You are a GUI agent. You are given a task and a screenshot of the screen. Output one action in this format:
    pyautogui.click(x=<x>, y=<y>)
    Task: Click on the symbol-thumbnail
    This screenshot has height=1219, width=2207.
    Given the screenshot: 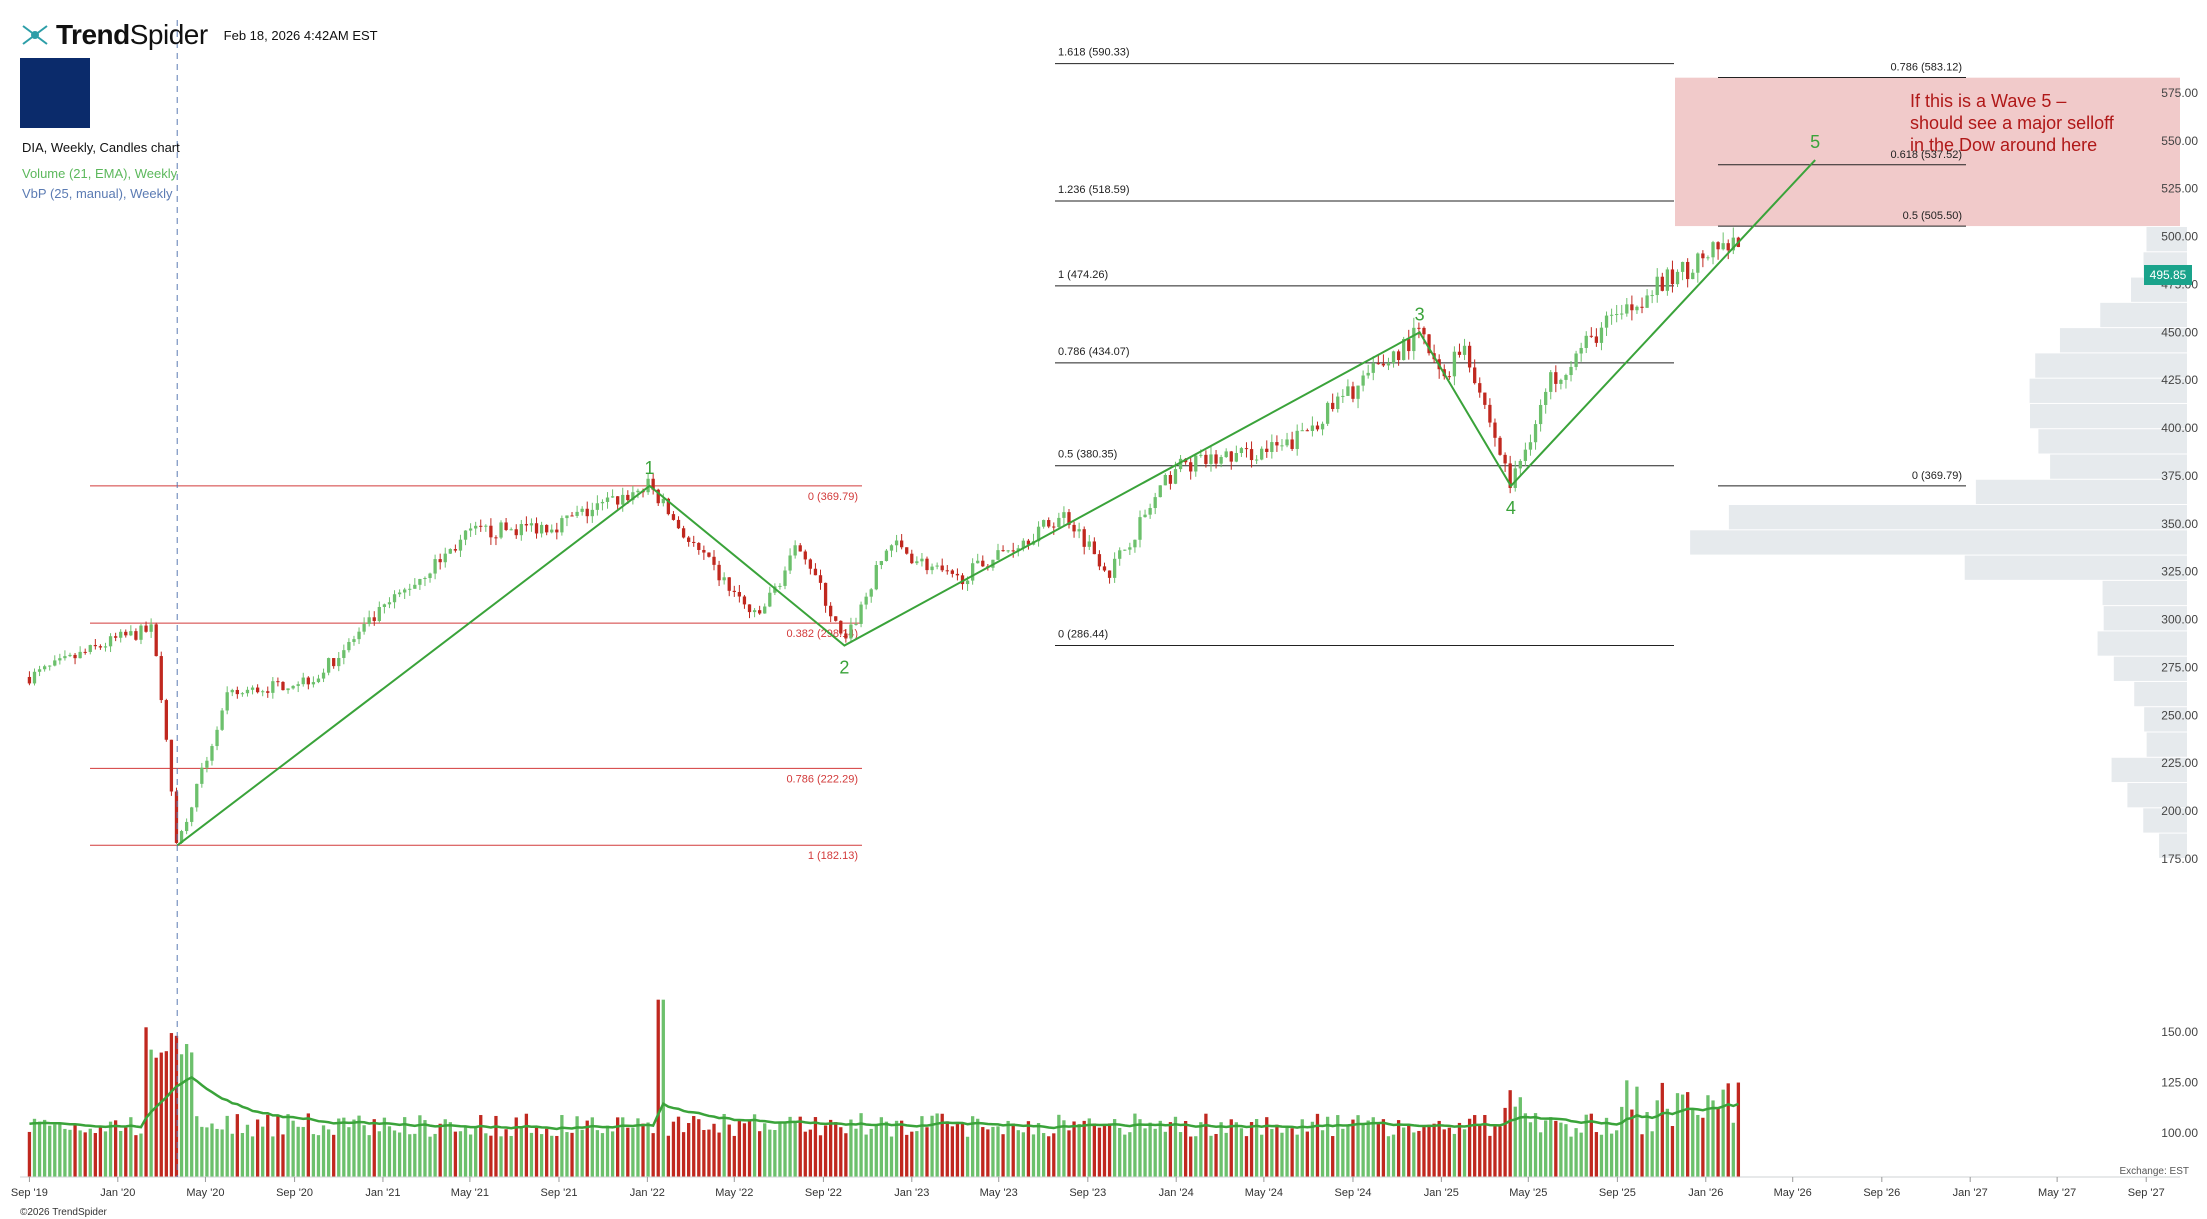 What is the action you would take?
    pyautogui.click(x=55, y=93)
    